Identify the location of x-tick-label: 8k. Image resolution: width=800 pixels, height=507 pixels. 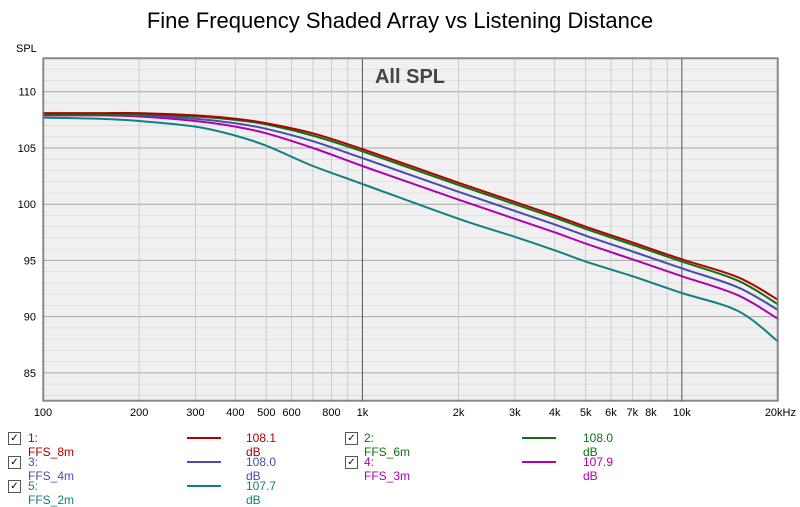
(651, 413).